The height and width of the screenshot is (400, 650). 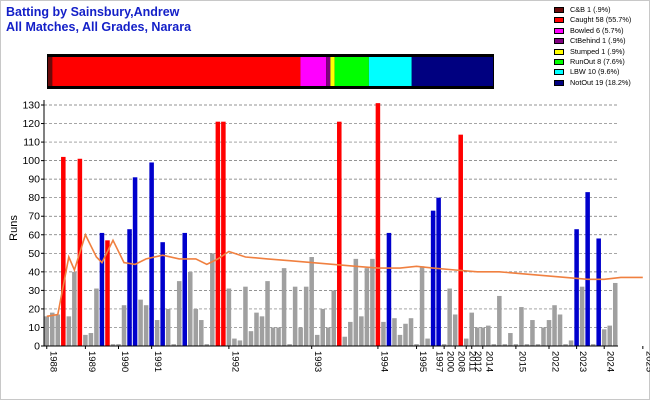 What do you see at coordinates (601, 20) in the screenshot?
I see `legend-item-caught: Caught 58 (55.7%)` at bounding box center [601, 20].